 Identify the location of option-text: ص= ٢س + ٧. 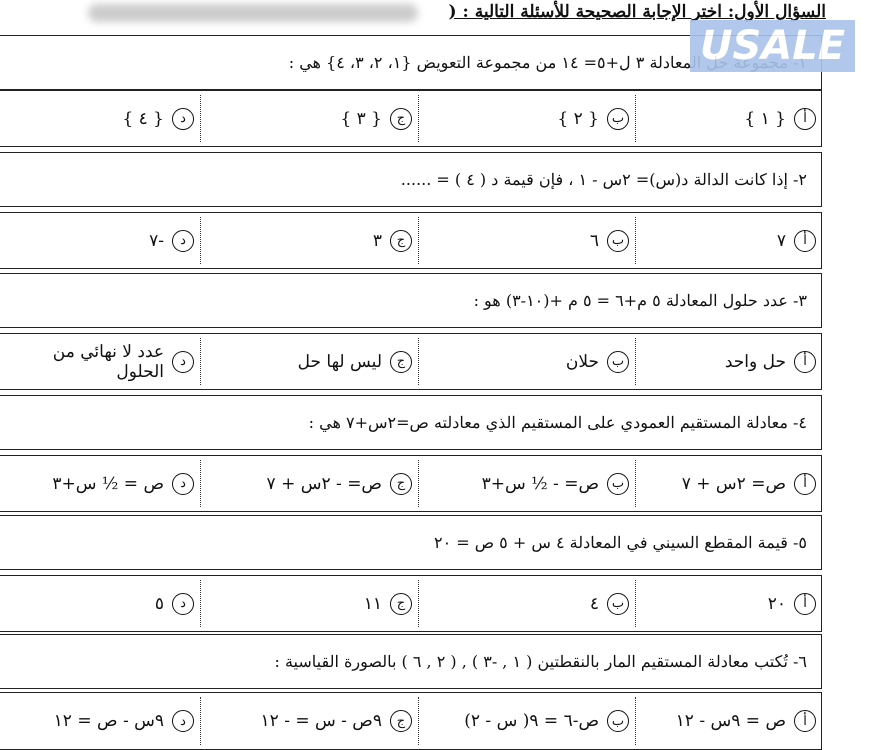
(733, 483).